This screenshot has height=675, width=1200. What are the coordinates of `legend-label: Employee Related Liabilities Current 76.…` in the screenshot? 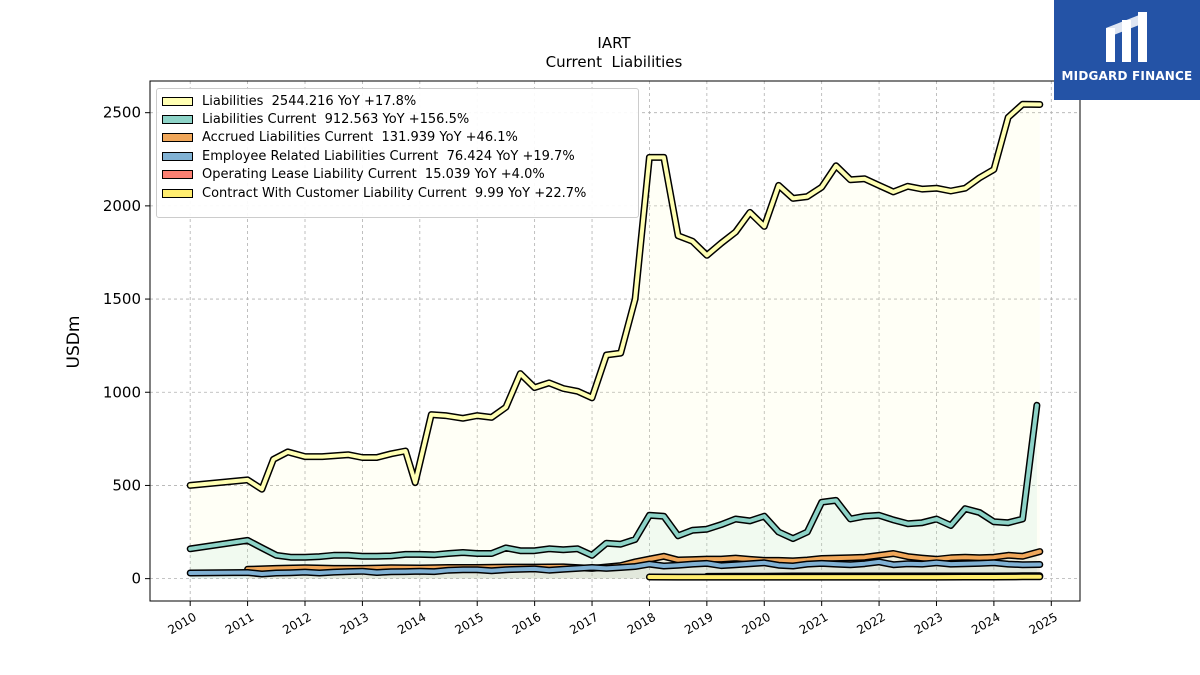 It's located at (388, 156).